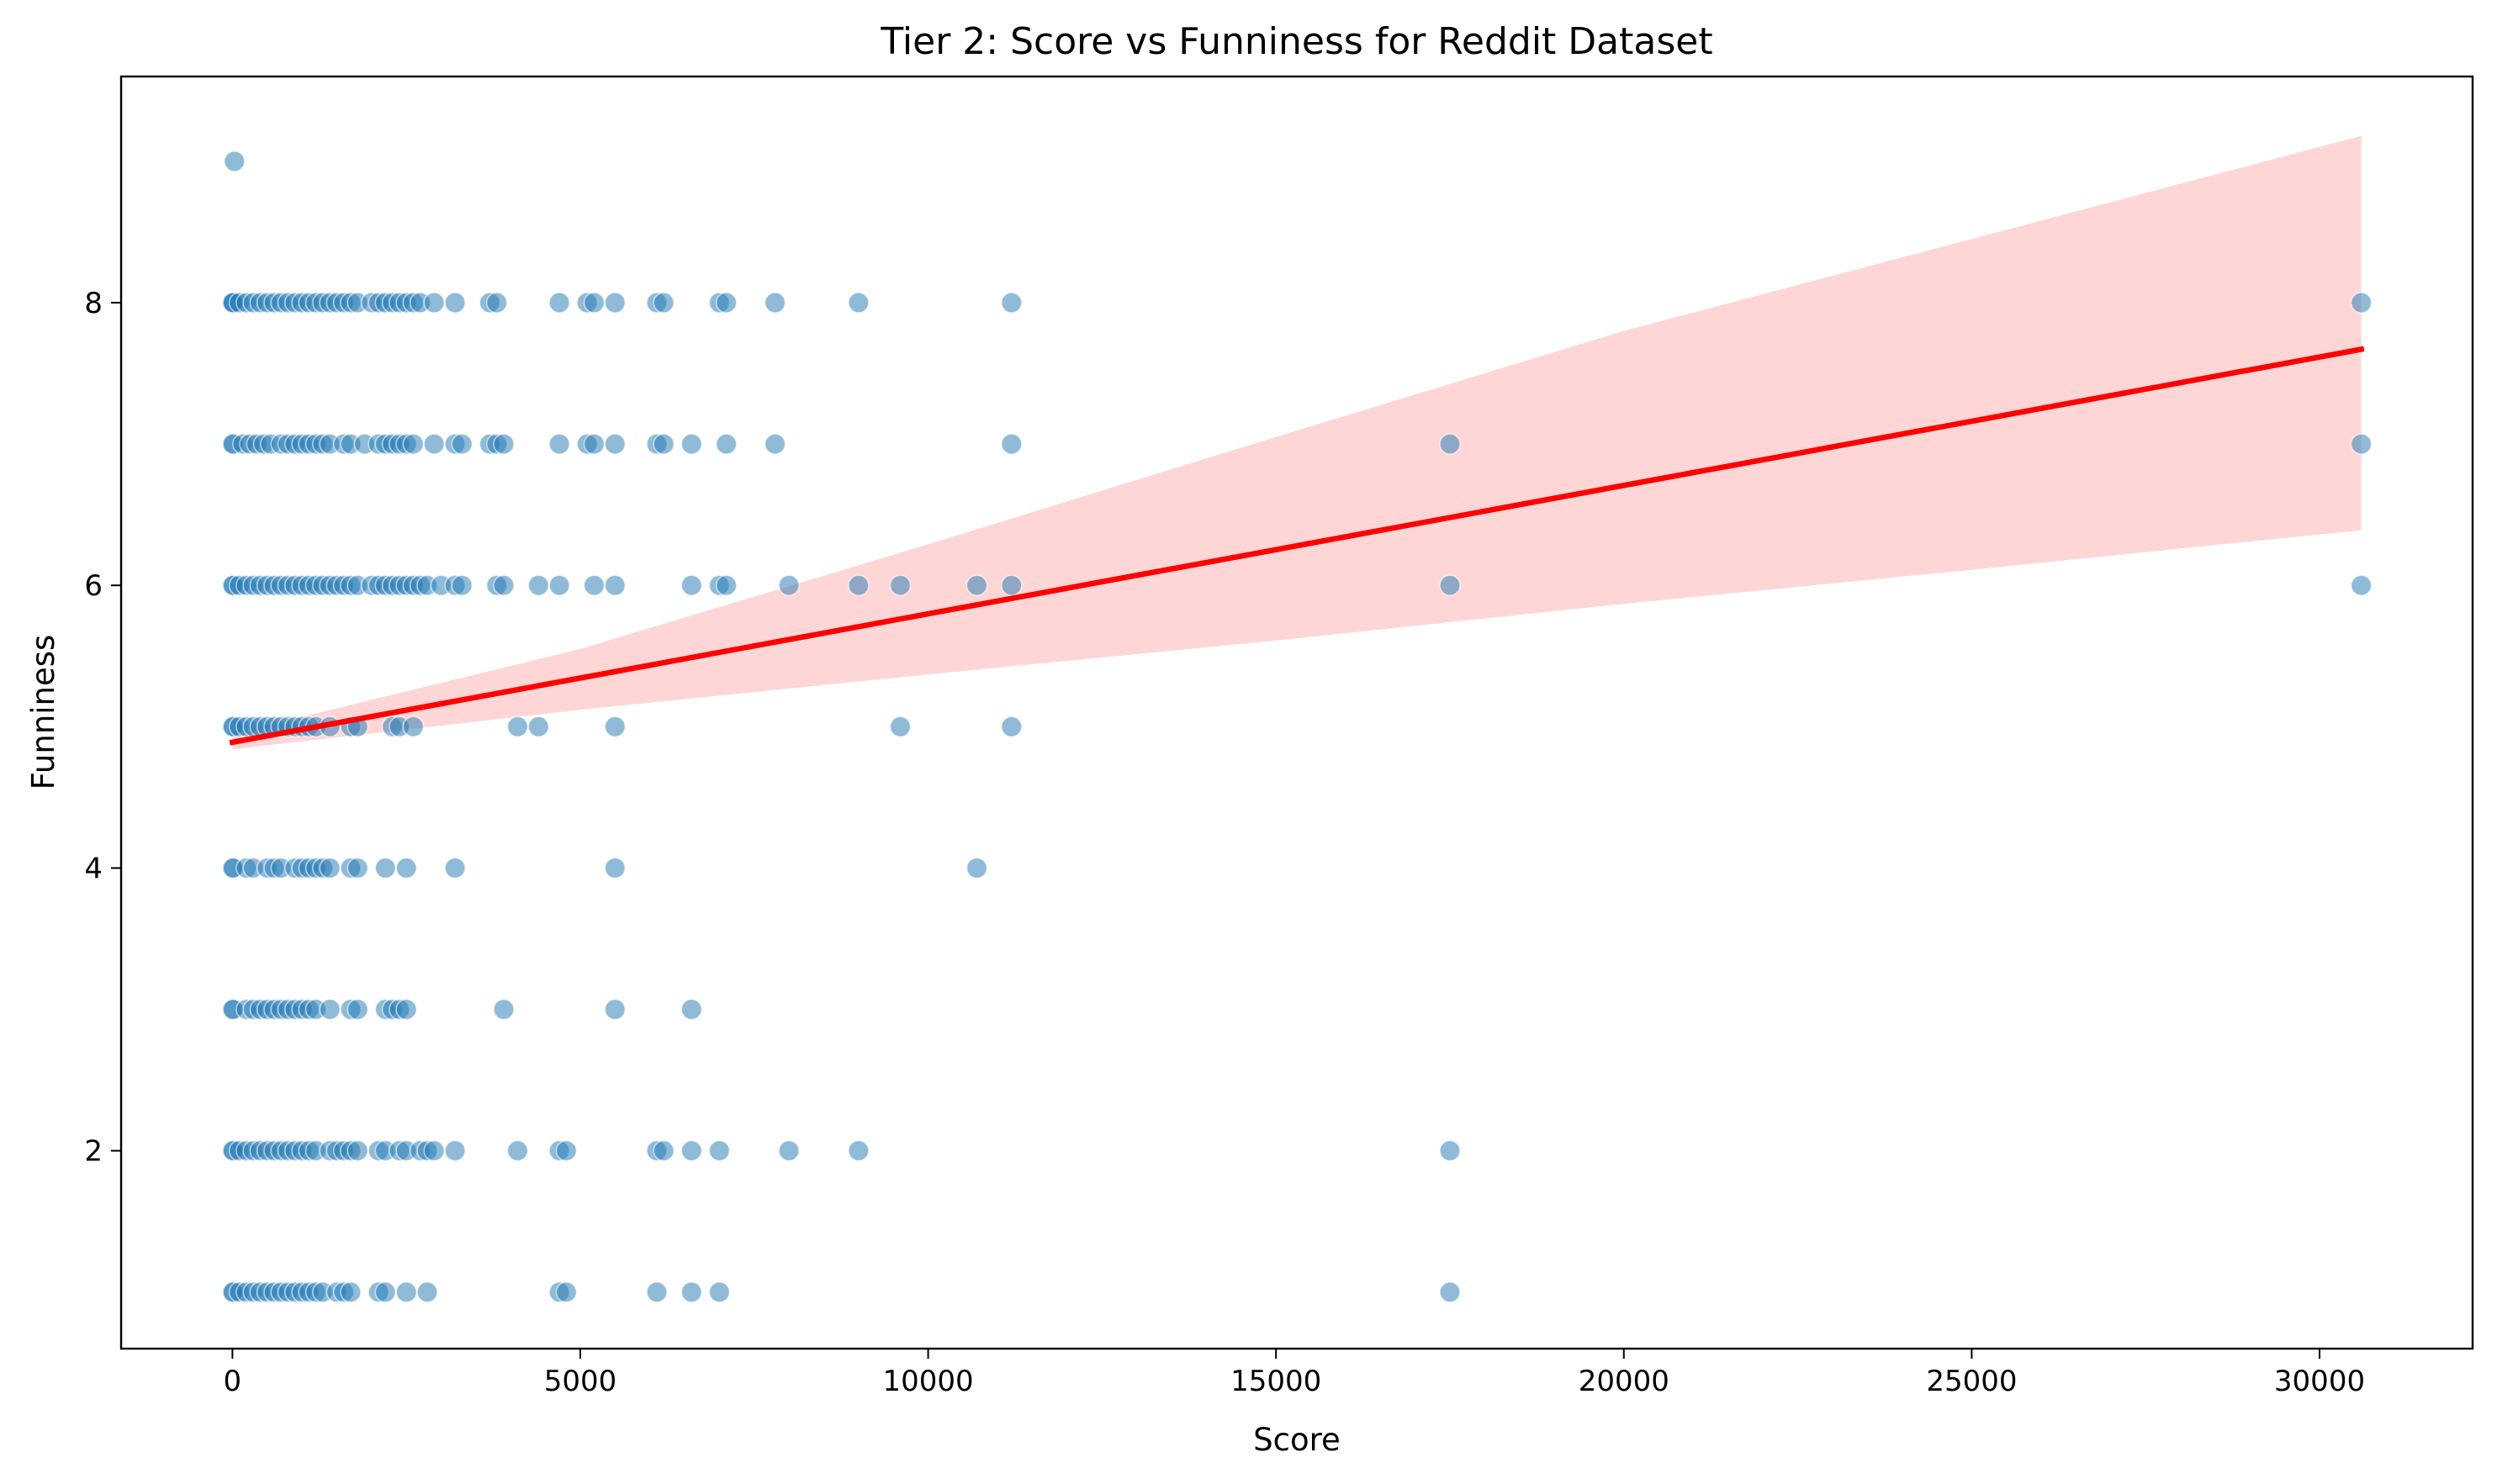 The height and width of the screenshot is (1484, 2497). What do you see at coordinates (93, 303) in the screenshot?
I see `y-tick-label: 8` at bounding box center [93, 303].